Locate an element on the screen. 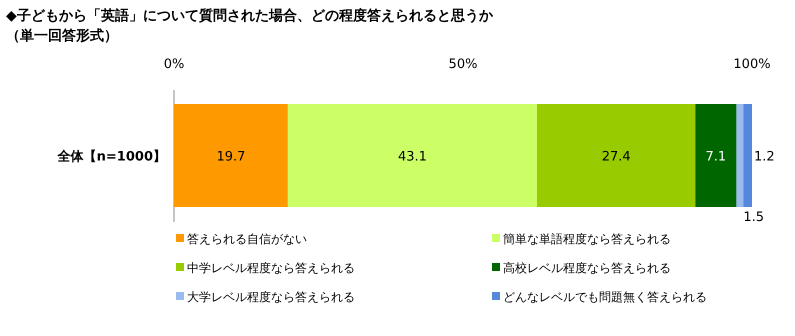 Image resolution: width=795 pixels, height=336 pixels. legend-label: 大学レベル程度なら答えられる is located at coordinates (271, 297).